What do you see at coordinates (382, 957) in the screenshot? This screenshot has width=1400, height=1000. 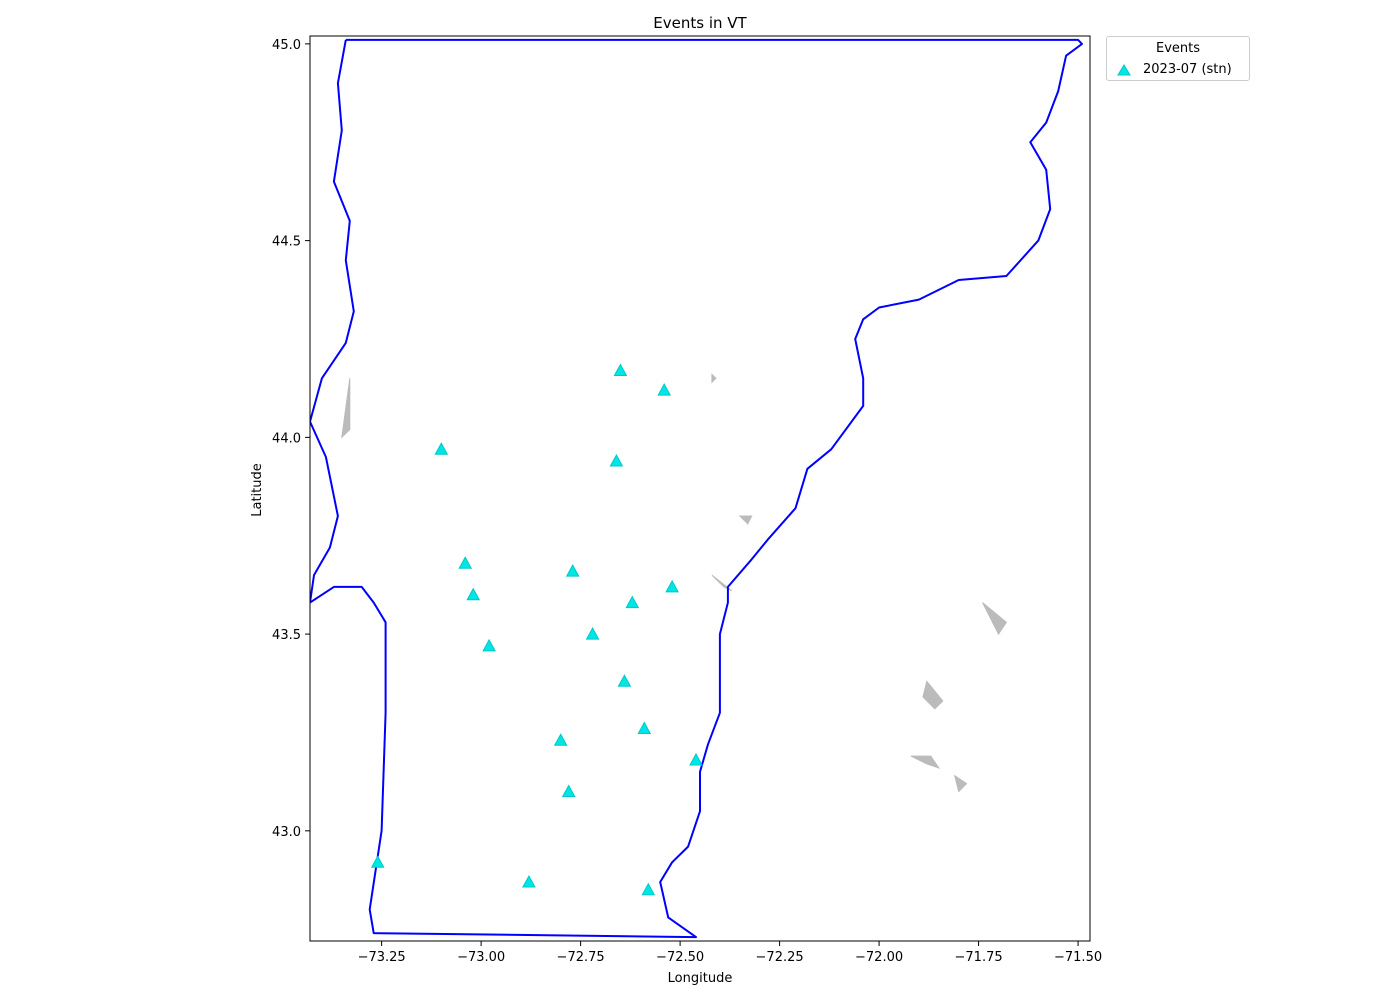 I see `x-tick-label: −73.25` at bounding box center [382, 957].